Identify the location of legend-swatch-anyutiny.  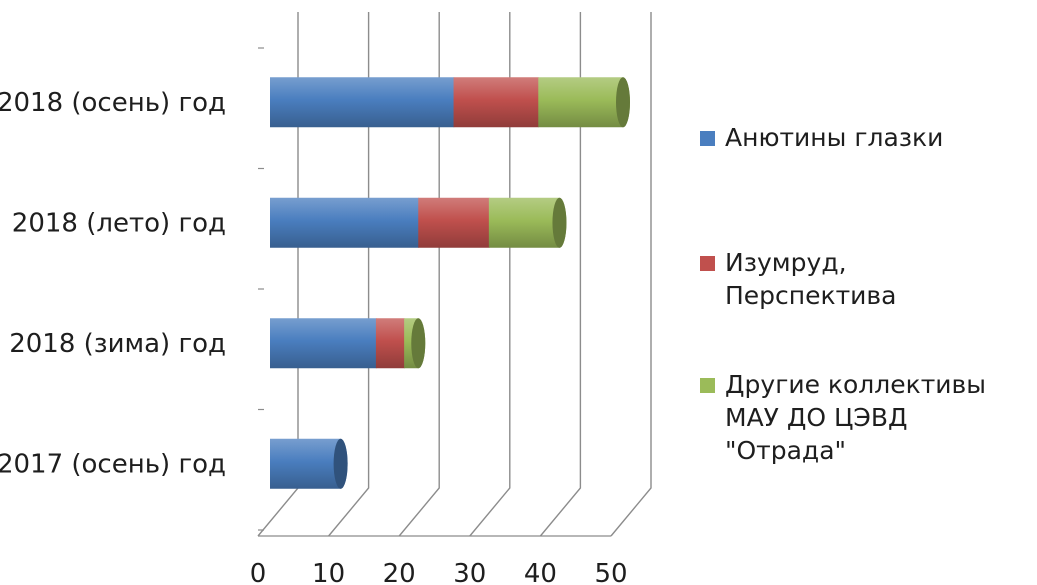
(707, 138).